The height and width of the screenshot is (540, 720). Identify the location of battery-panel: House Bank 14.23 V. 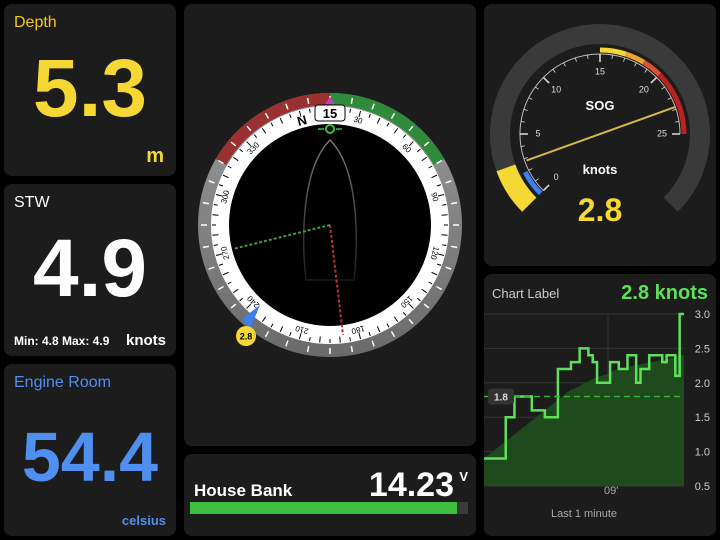
(330, 495).